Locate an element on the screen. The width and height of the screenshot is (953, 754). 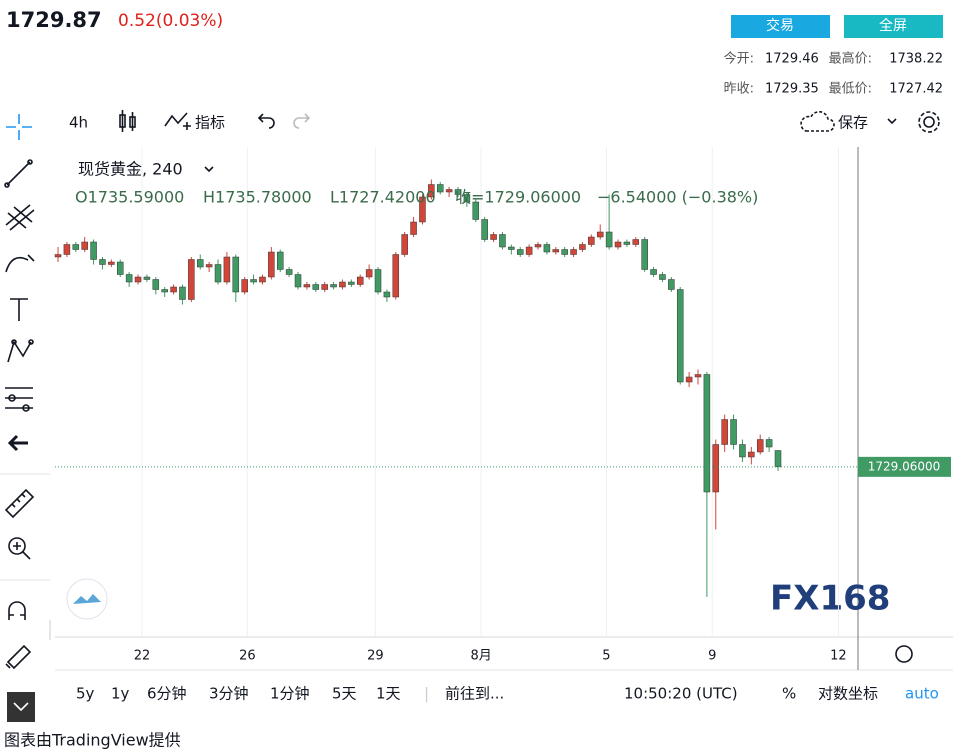
legend-item: 收=1729.06000 is located at coordinates (518, 197).